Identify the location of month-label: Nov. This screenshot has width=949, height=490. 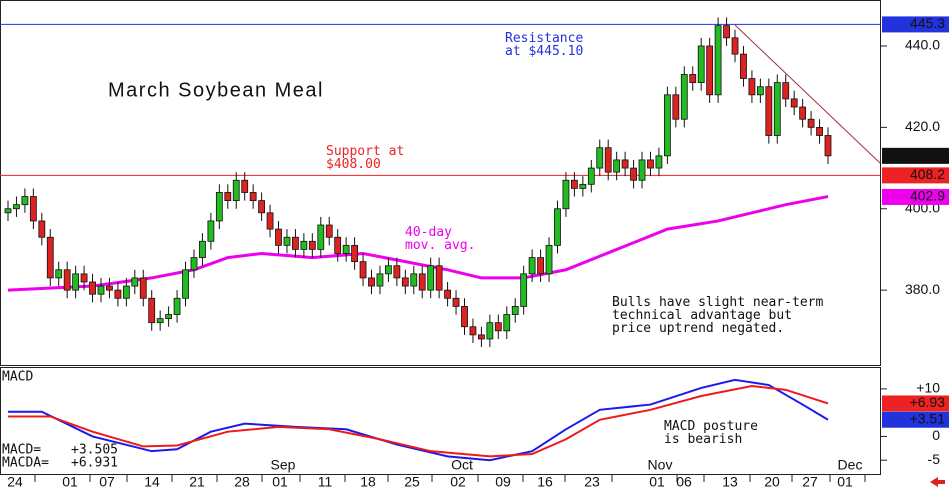
(660, 465).